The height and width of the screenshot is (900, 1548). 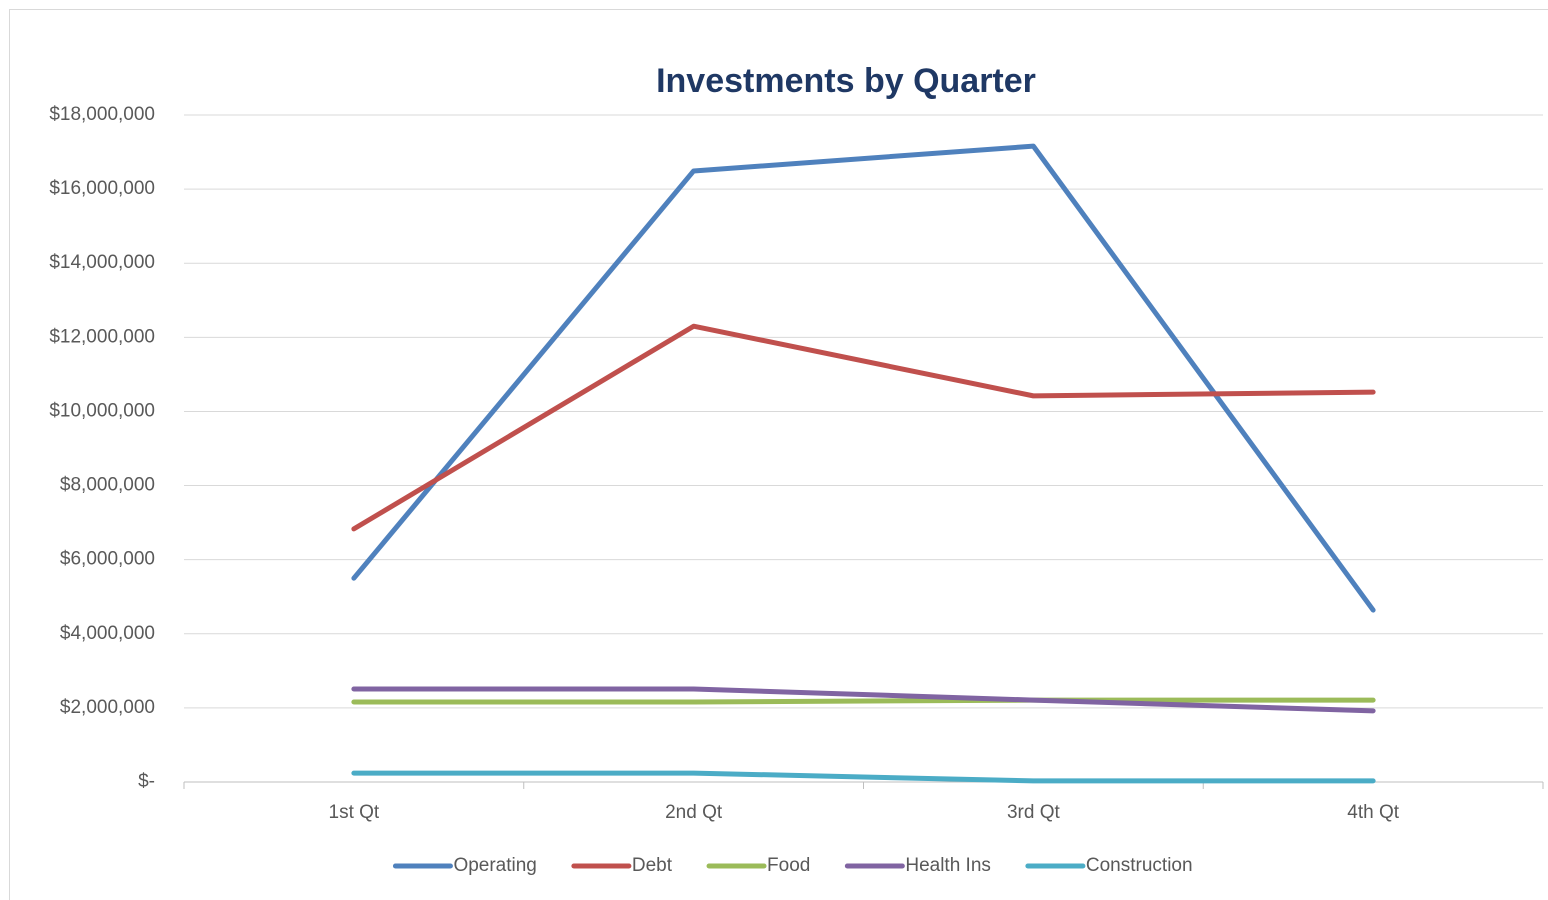 What do you see at coordinates (1139, 865) in the screenshot?
I see `legend-label: Construction` at bounding box center [1139, 865].